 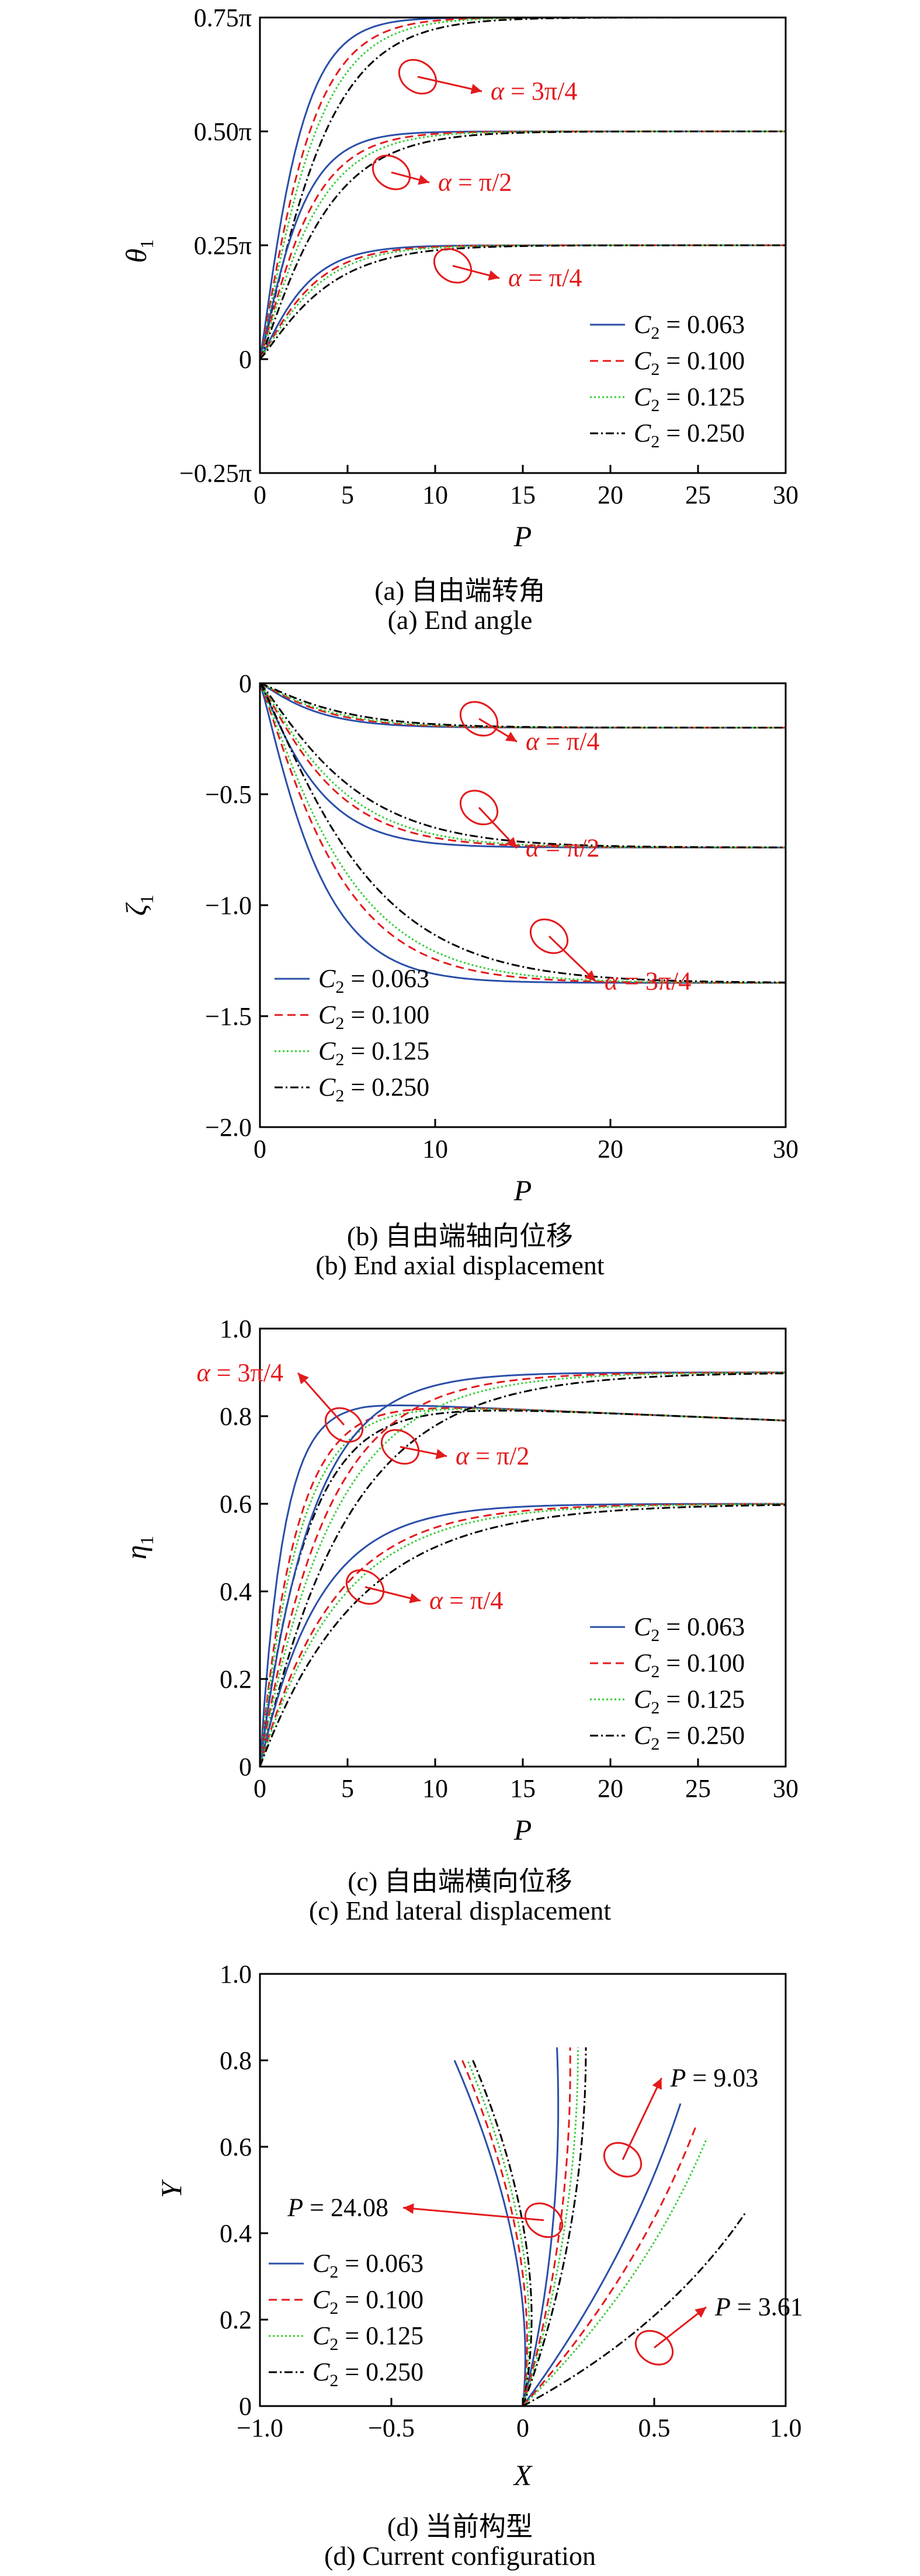 I want to click on y-tick-label-d: 0.4, so click(x=236, y=2233).